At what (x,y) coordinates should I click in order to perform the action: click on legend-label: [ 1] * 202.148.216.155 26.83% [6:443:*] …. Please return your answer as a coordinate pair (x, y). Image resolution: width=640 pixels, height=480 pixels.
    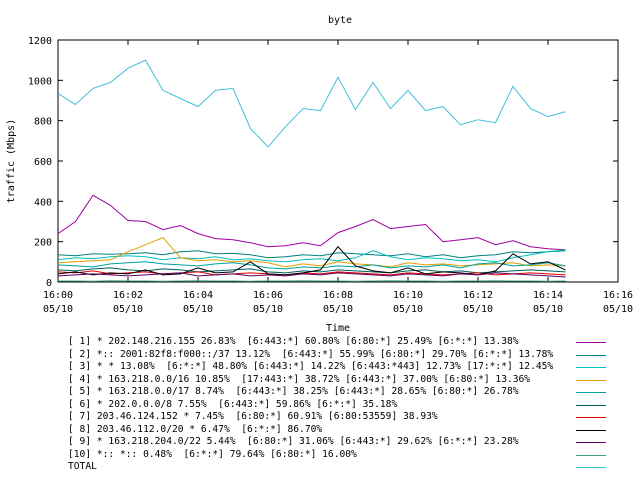
    Looking at the image, I should click on (293, 341).